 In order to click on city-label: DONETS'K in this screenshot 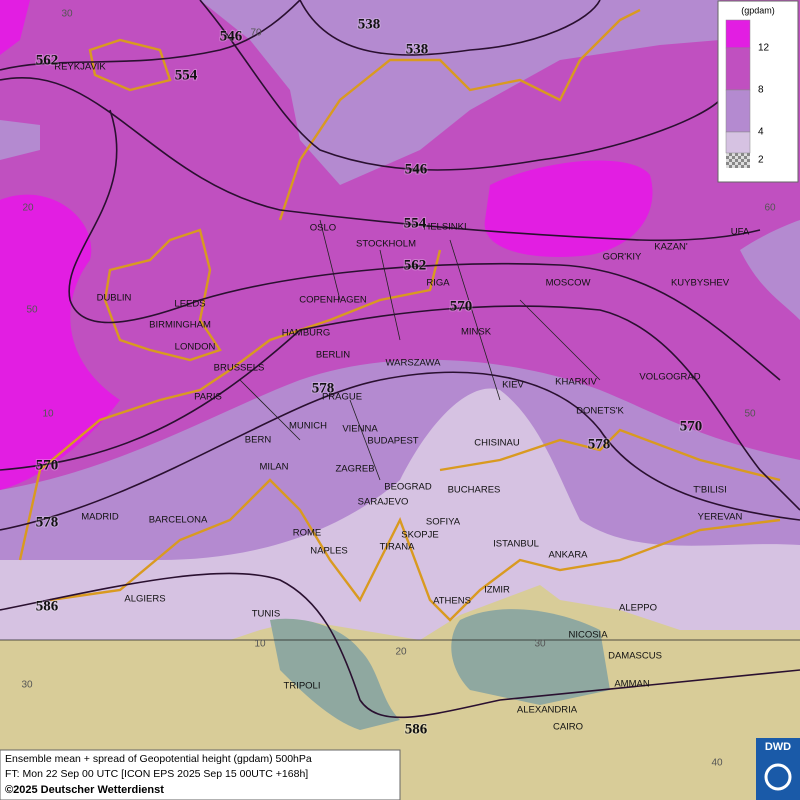, I will do `click(600, 411)`.